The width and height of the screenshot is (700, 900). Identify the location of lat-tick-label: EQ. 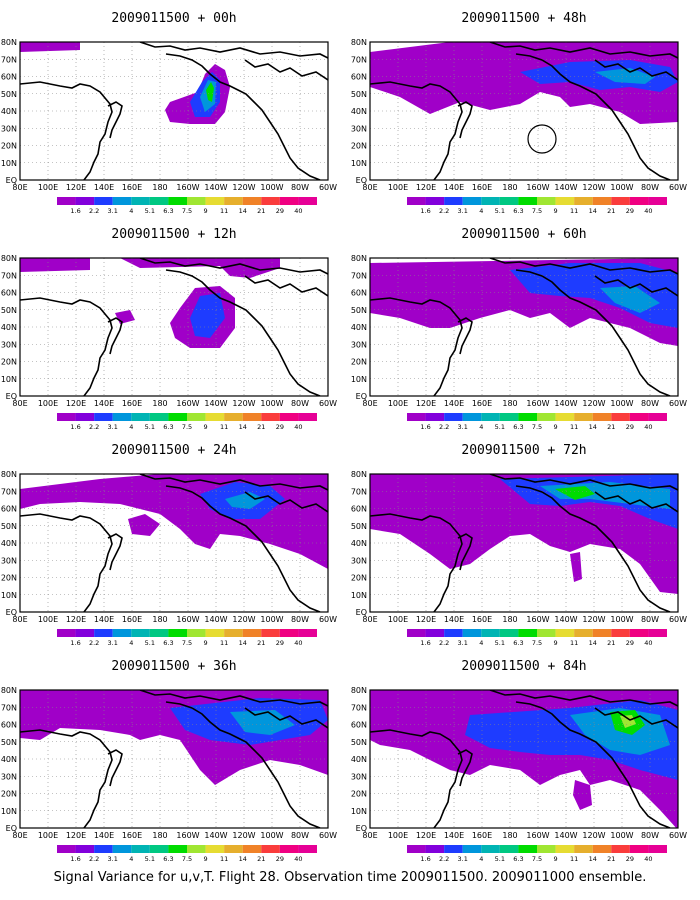
(11, 612).